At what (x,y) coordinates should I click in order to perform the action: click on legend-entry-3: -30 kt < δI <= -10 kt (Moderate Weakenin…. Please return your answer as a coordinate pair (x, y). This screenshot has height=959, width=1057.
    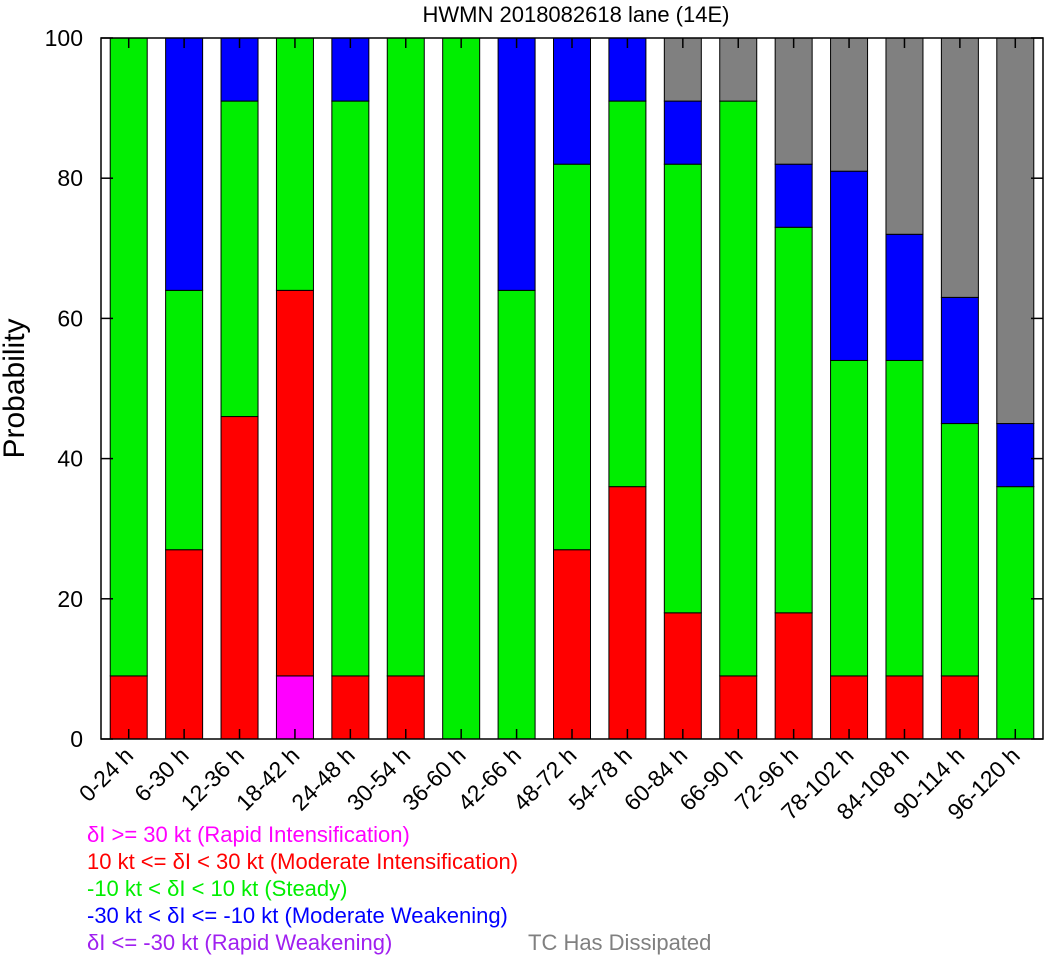
    Looking at the image, I should click on (297, 915).